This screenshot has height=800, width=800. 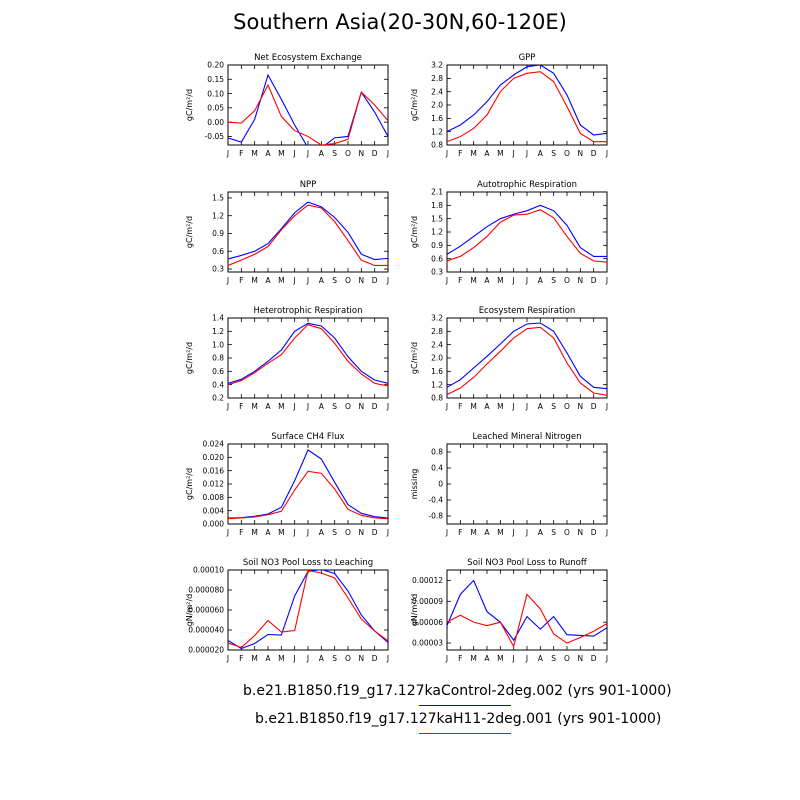 I want to click on series-line-autotrophic-respiration-h11, so click(x=527, y=236).